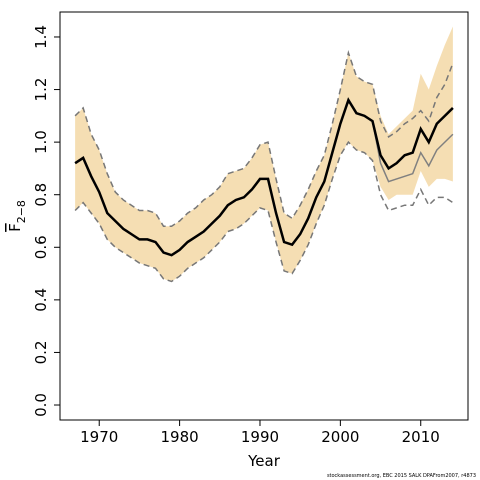 This screenshot has width=480, height=480. Describe the element at coordinates (41, 195) in the screenshot. I see `y-tick-label: 0.8` at that location.